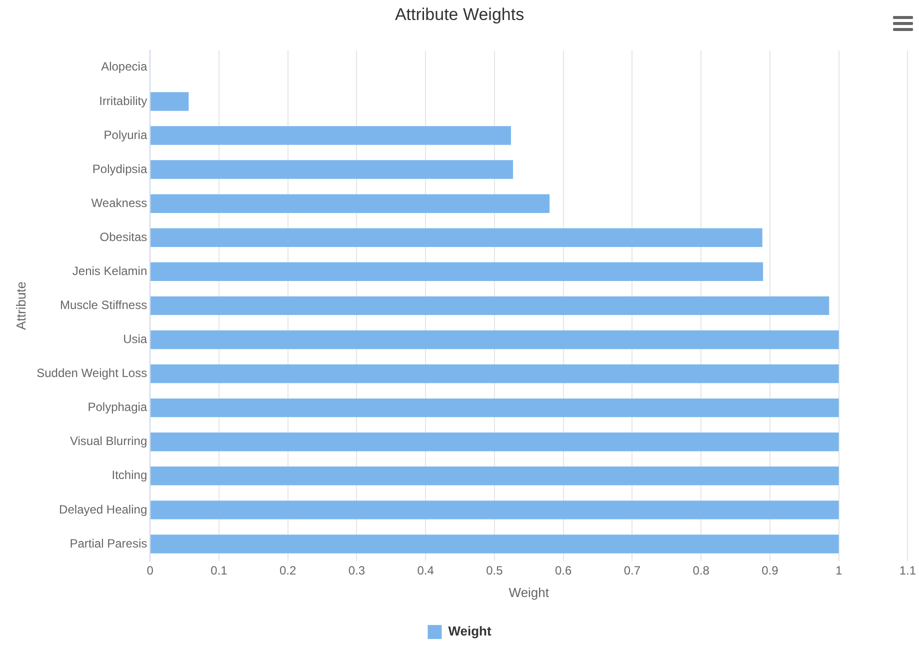 This screenshot has height=654, width=919. Describe the element at coordinates (124, 67) in the screenshot. I see `y-tick-label: Alopecia` at that location.